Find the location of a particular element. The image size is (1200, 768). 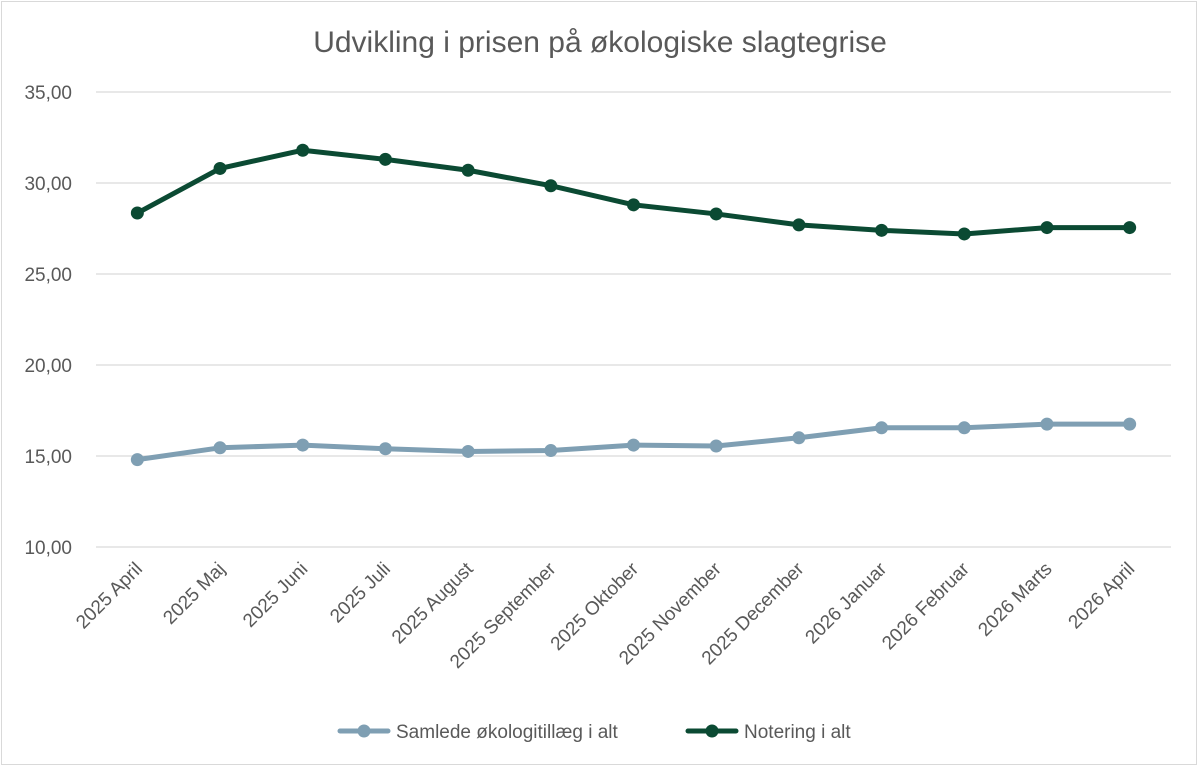

y-tick-label: 15,00 is located at coordinates (48, 457).